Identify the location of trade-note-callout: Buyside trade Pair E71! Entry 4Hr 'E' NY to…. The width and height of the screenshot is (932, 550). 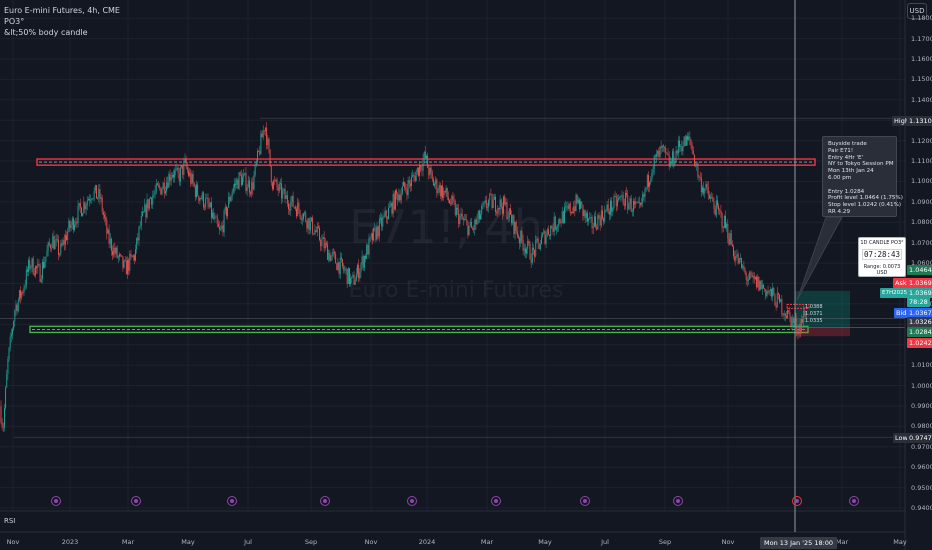
(862, 176).